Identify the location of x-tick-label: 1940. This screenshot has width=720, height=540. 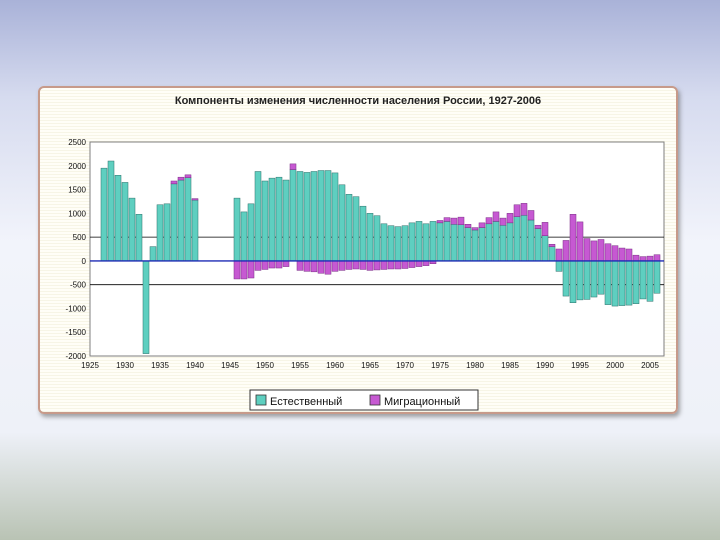
(195, 365).